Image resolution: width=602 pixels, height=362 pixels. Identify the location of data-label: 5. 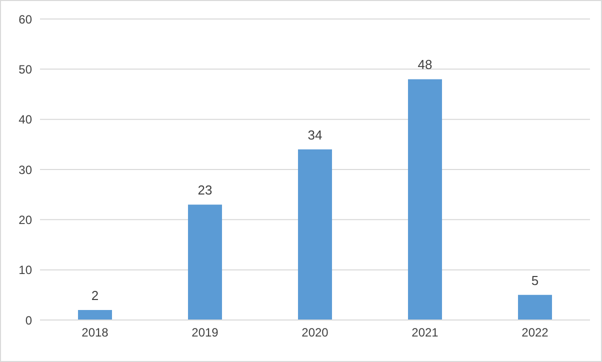
(535, 280).